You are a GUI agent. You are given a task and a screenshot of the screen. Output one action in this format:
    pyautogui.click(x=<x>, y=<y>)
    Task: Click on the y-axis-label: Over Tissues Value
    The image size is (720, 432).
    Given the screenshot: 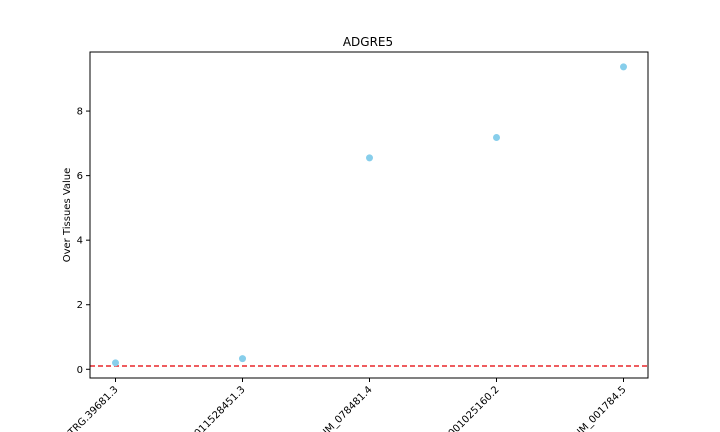 What is the action you would take?
    pyautogui.click(x=67, y=215)
    